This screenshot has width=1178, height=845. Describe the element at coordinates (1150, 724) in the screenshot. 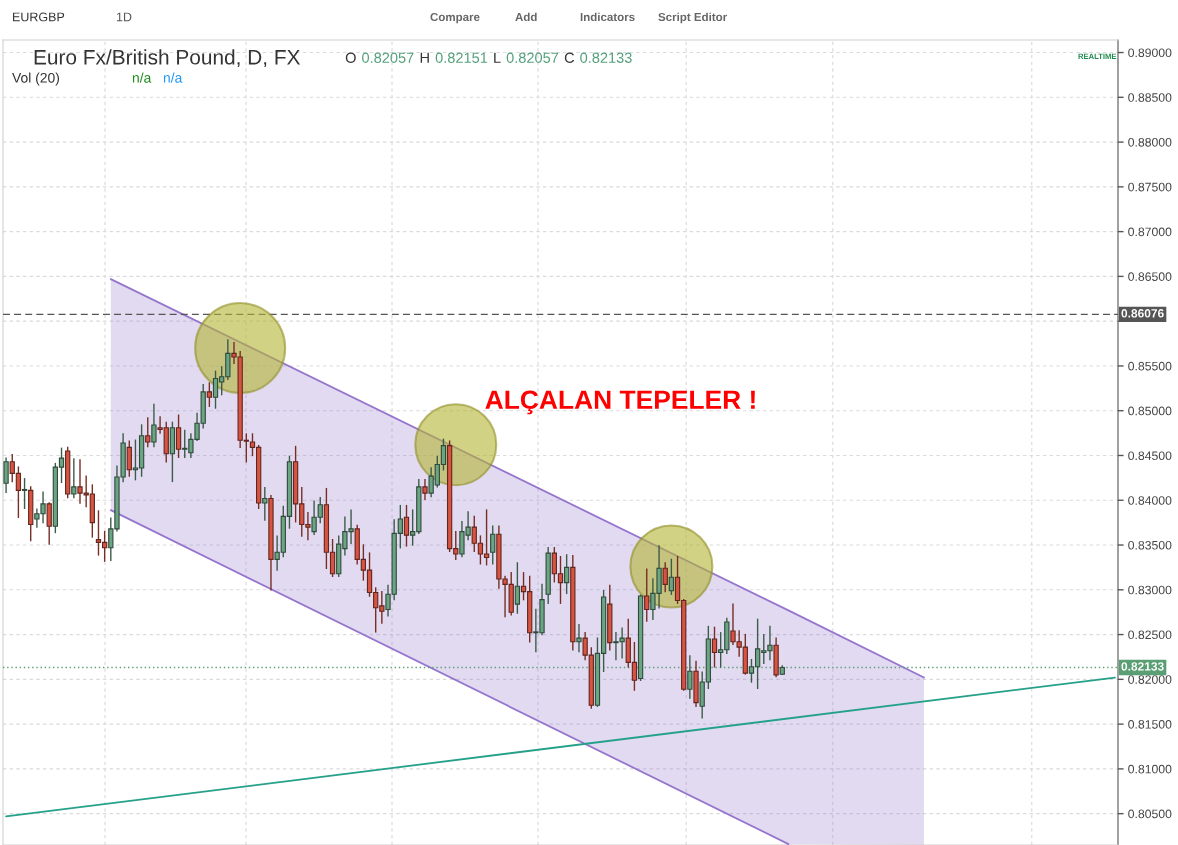

I see `y-tick-label: 0.81500` at that location.